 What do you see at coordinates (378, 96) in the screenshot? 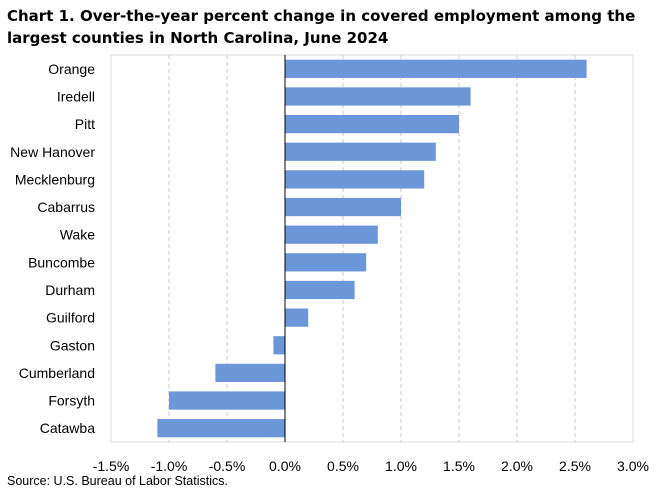
I see `bar-iredell` at bounding box center [378, 96].